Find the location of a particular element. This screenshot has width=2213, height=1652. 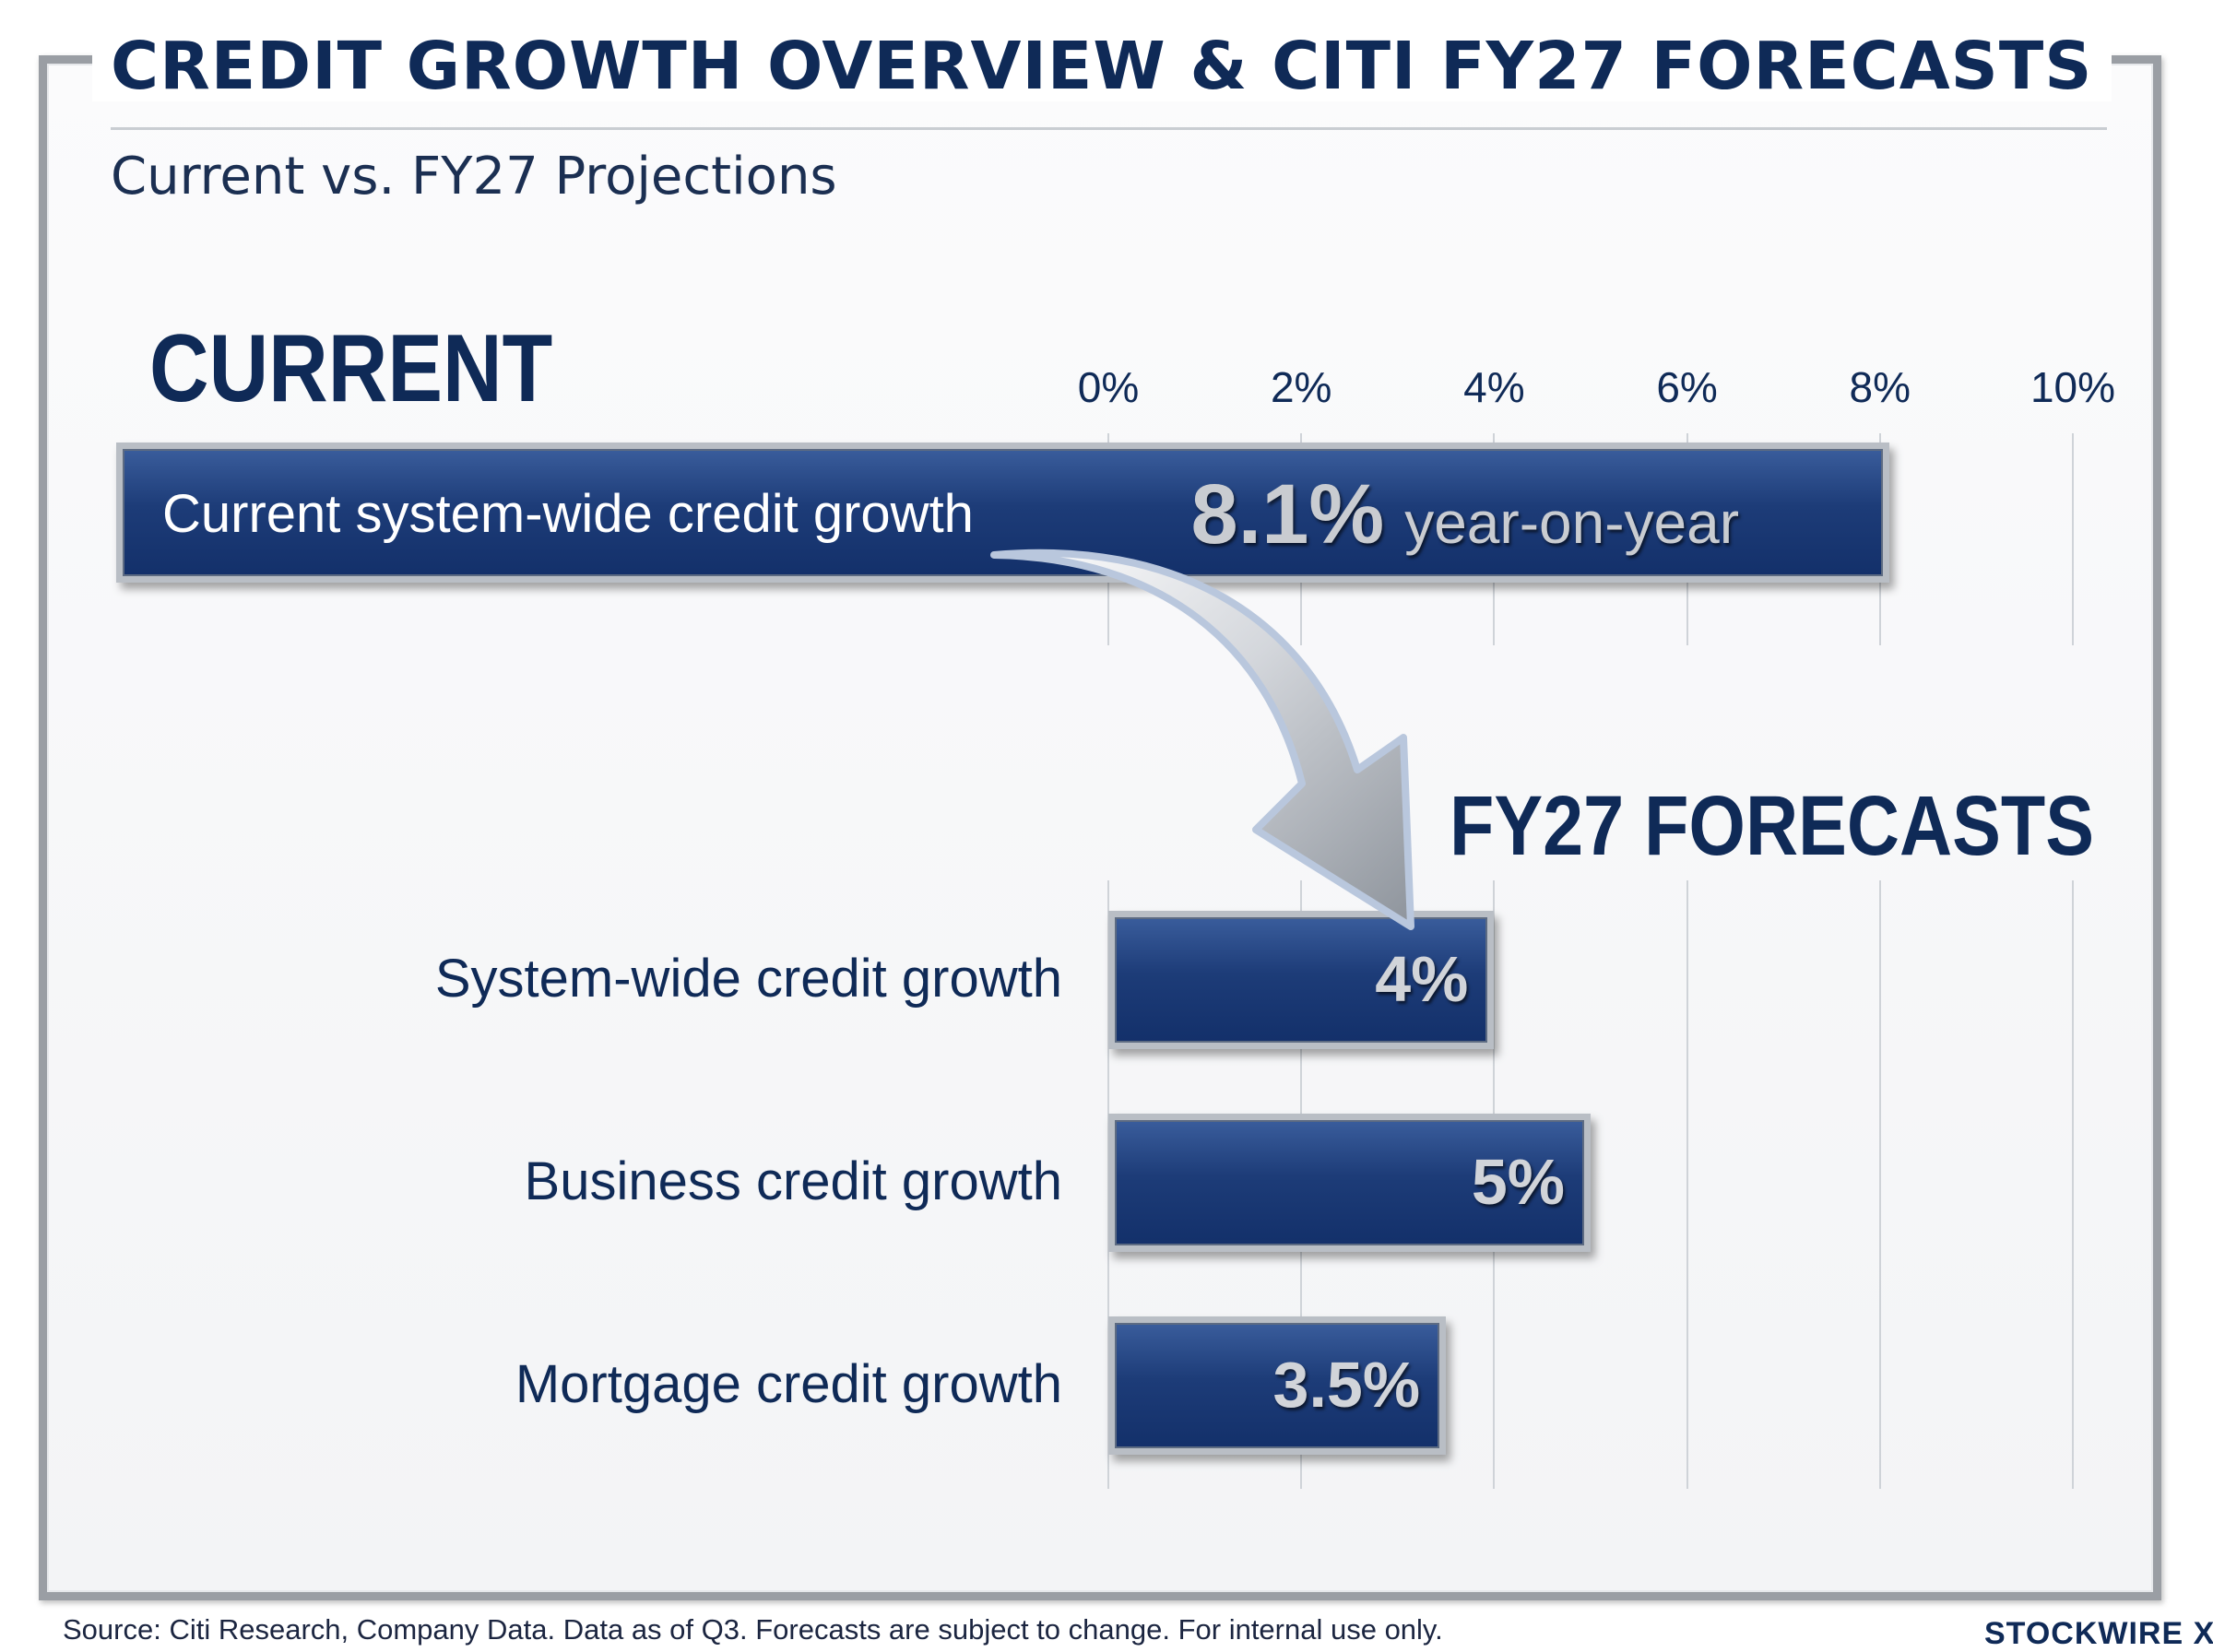

bar-value-current: 8.1% year-on-year is located at coordinates (1464, 526).